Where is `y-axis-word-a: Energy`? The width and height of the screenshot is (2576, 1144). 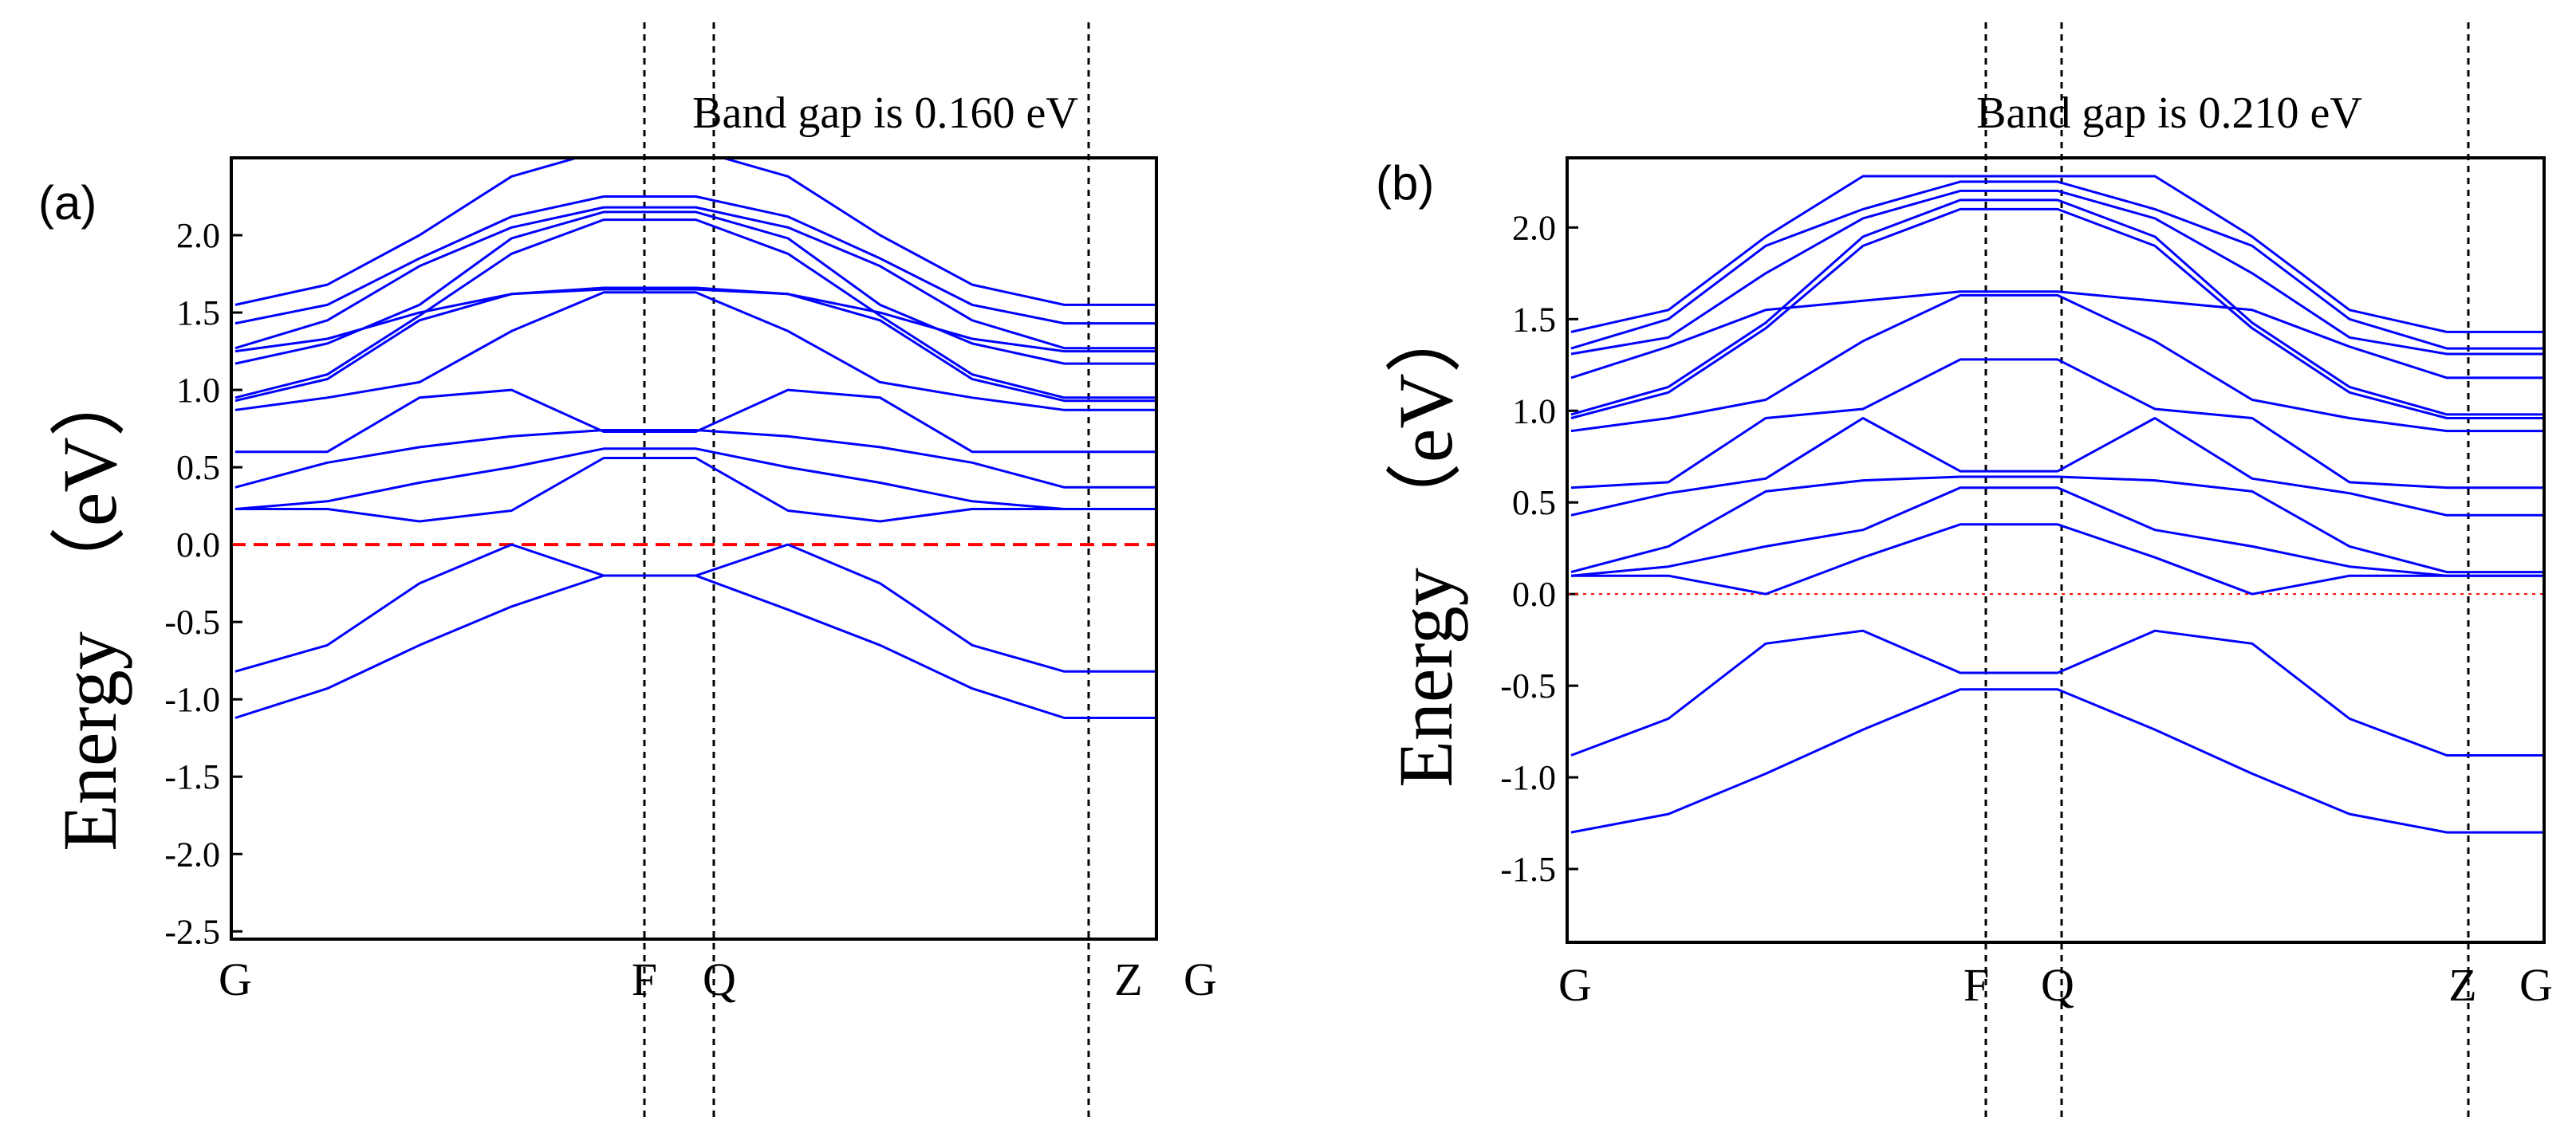
y-axis-word-a: Energy is located at coordinates (89, 741).